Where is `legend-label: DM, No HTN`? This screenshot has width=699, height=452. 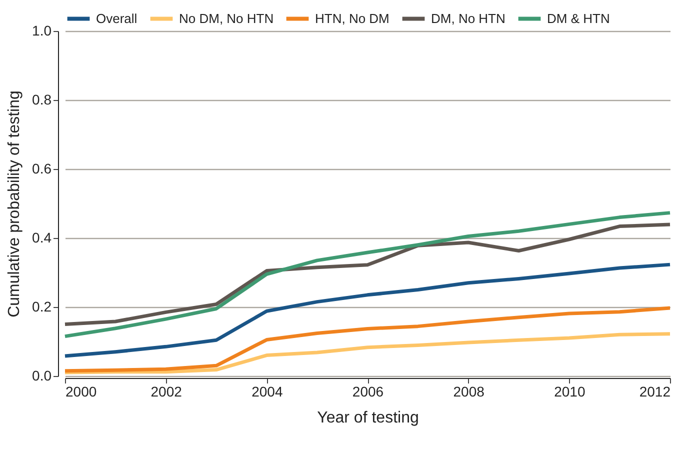
legend-label: DM, No HTN is located at coordinates (468, 18).